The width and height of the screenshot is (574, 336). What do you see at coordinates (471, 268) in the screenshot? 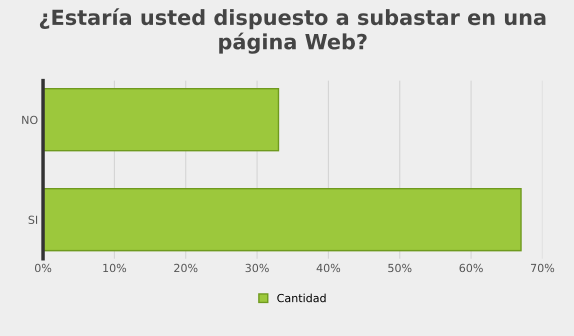
I see `x-tick-label: 60%` at bounding box center [471, 268].